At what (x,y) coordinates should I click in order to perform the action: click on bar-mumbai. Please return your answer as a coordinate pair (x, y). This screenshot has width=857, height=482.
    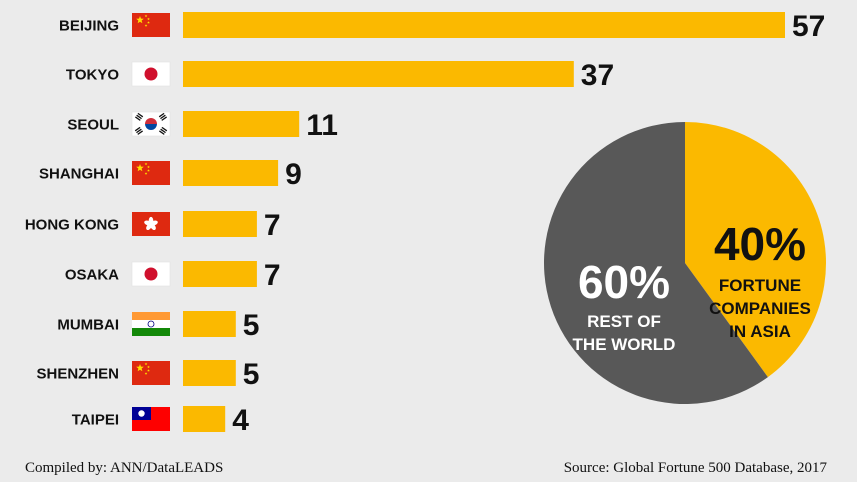
    Looking at the image, I should click on (209, 324).